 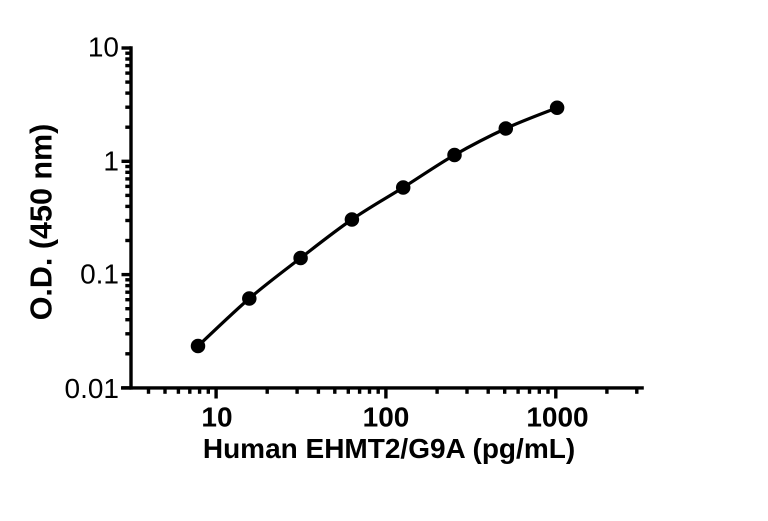 What do you see at coordinates (42, 222) in the screenshot?
I see `svg-text: O.D. (450 nm)` at bounding box center [42, 222].